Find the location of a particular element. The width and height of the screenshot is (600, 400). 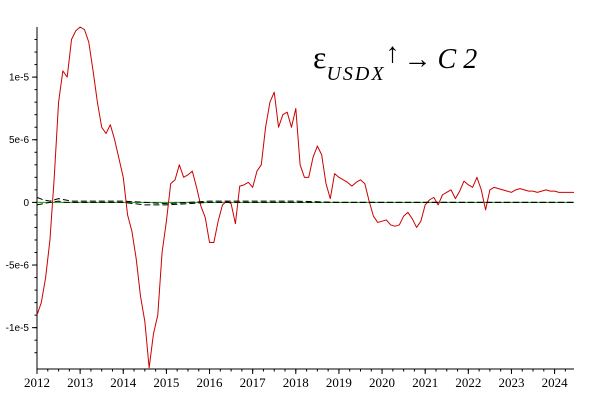

chart-title: εUSDX↑ → C 2 is located at coordinates (395, 61).